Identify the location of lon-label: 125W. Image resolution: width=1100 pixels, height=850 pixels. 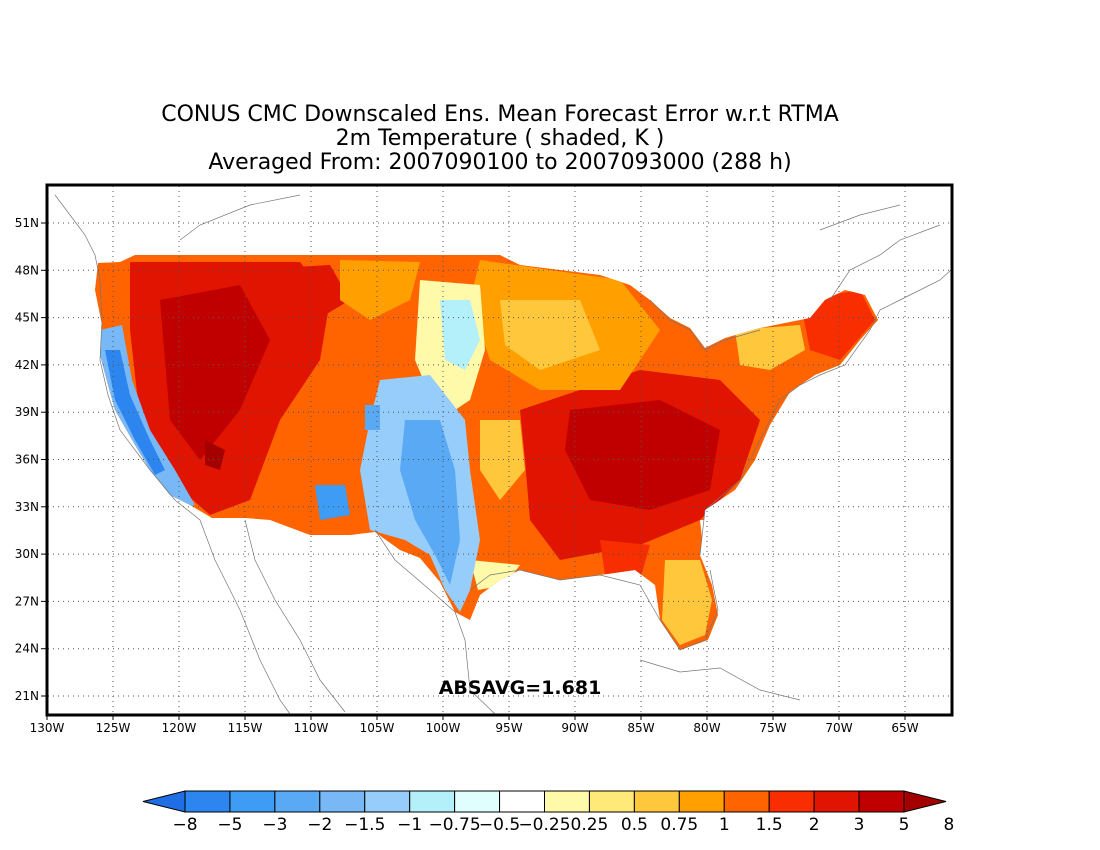
(113, 728).